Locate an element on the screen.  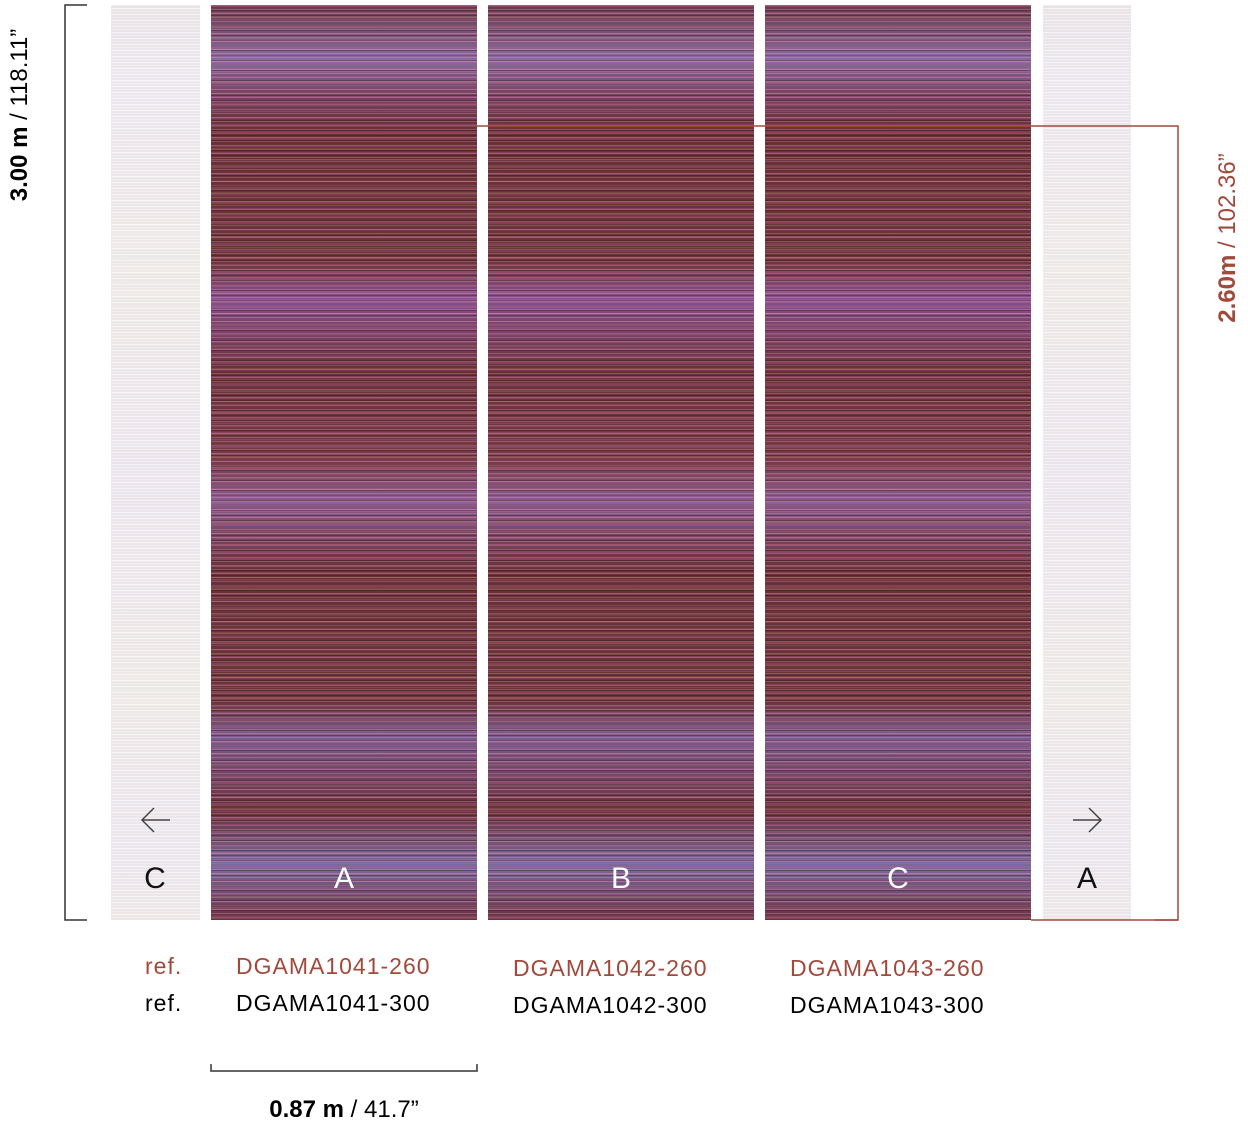
height-bracket is located at coordinates (75, 462).